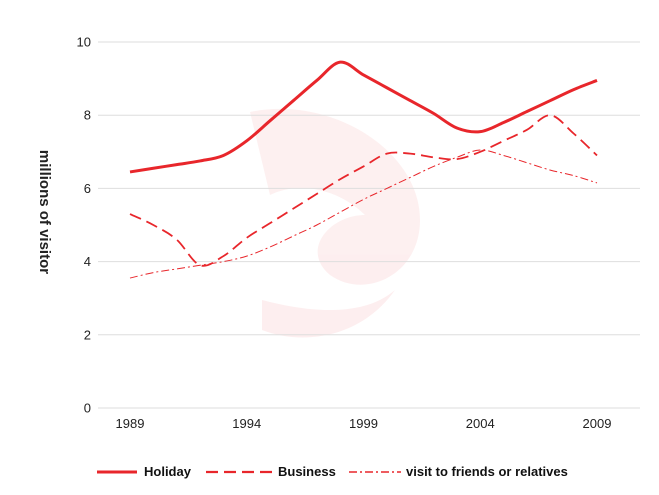 Image resolution: width=659 pixels, height=495 pixels. I want to click on x-tick-label: 2004, so click(480, 423).